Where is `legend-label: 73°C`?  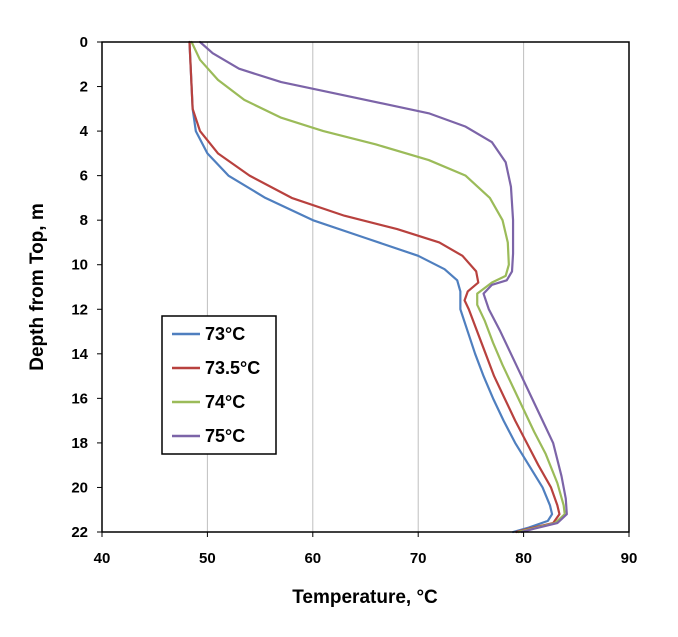 legend-label: 73°C is located at coordinates (225, 334).